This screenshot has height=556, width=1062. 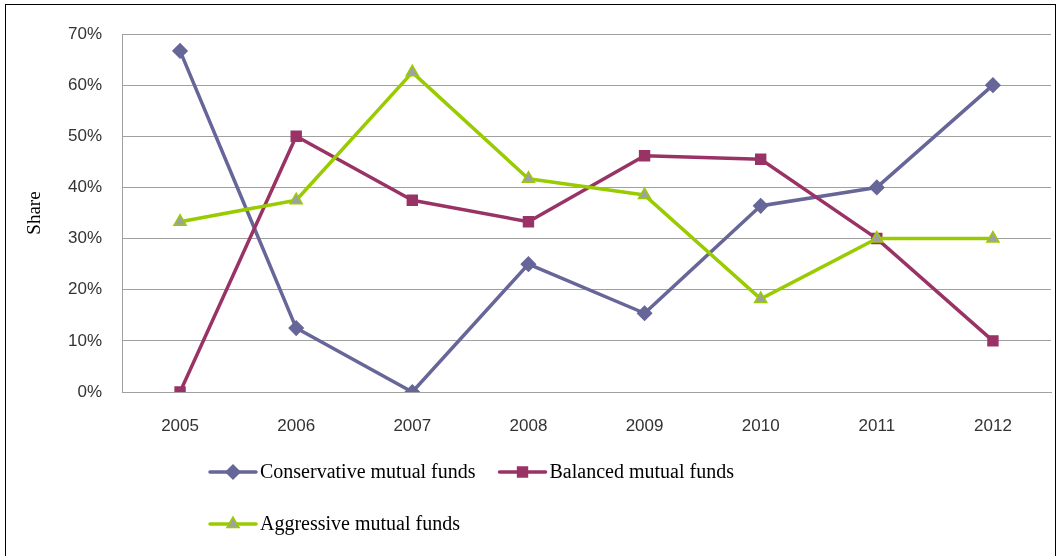 I want to click on y-tick-label: 50%, so click(x=84, y=135).